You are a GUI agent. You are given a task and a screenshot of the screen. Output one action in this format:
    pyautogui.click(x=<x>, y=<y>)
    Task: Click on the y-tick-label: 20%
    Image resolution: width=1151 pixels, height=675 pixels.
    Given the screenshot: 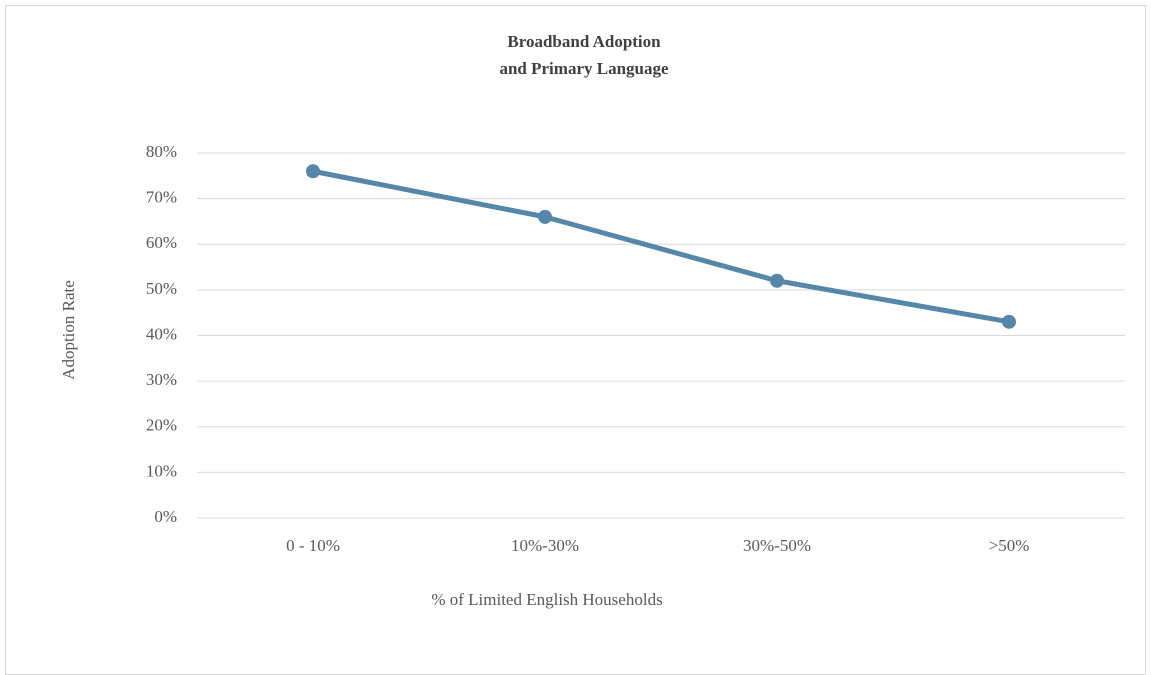 What is the action you would take?
    pyautogui.click(x=161, y=425)
    